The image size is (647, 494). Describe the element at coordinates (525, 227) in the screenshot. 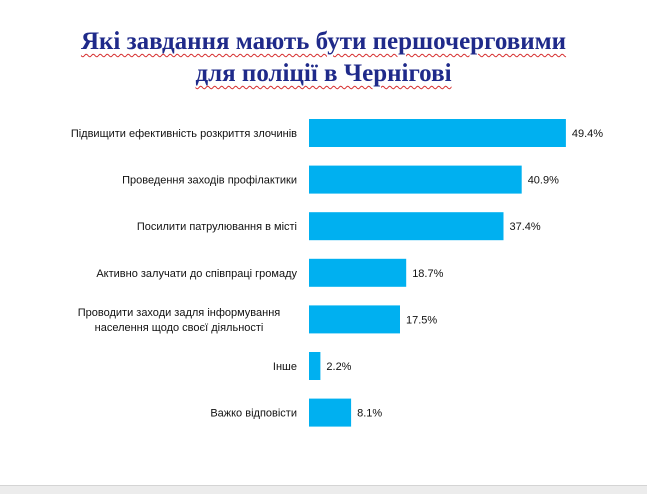

I see `bar-value-label-3: 37.4%` at that location.